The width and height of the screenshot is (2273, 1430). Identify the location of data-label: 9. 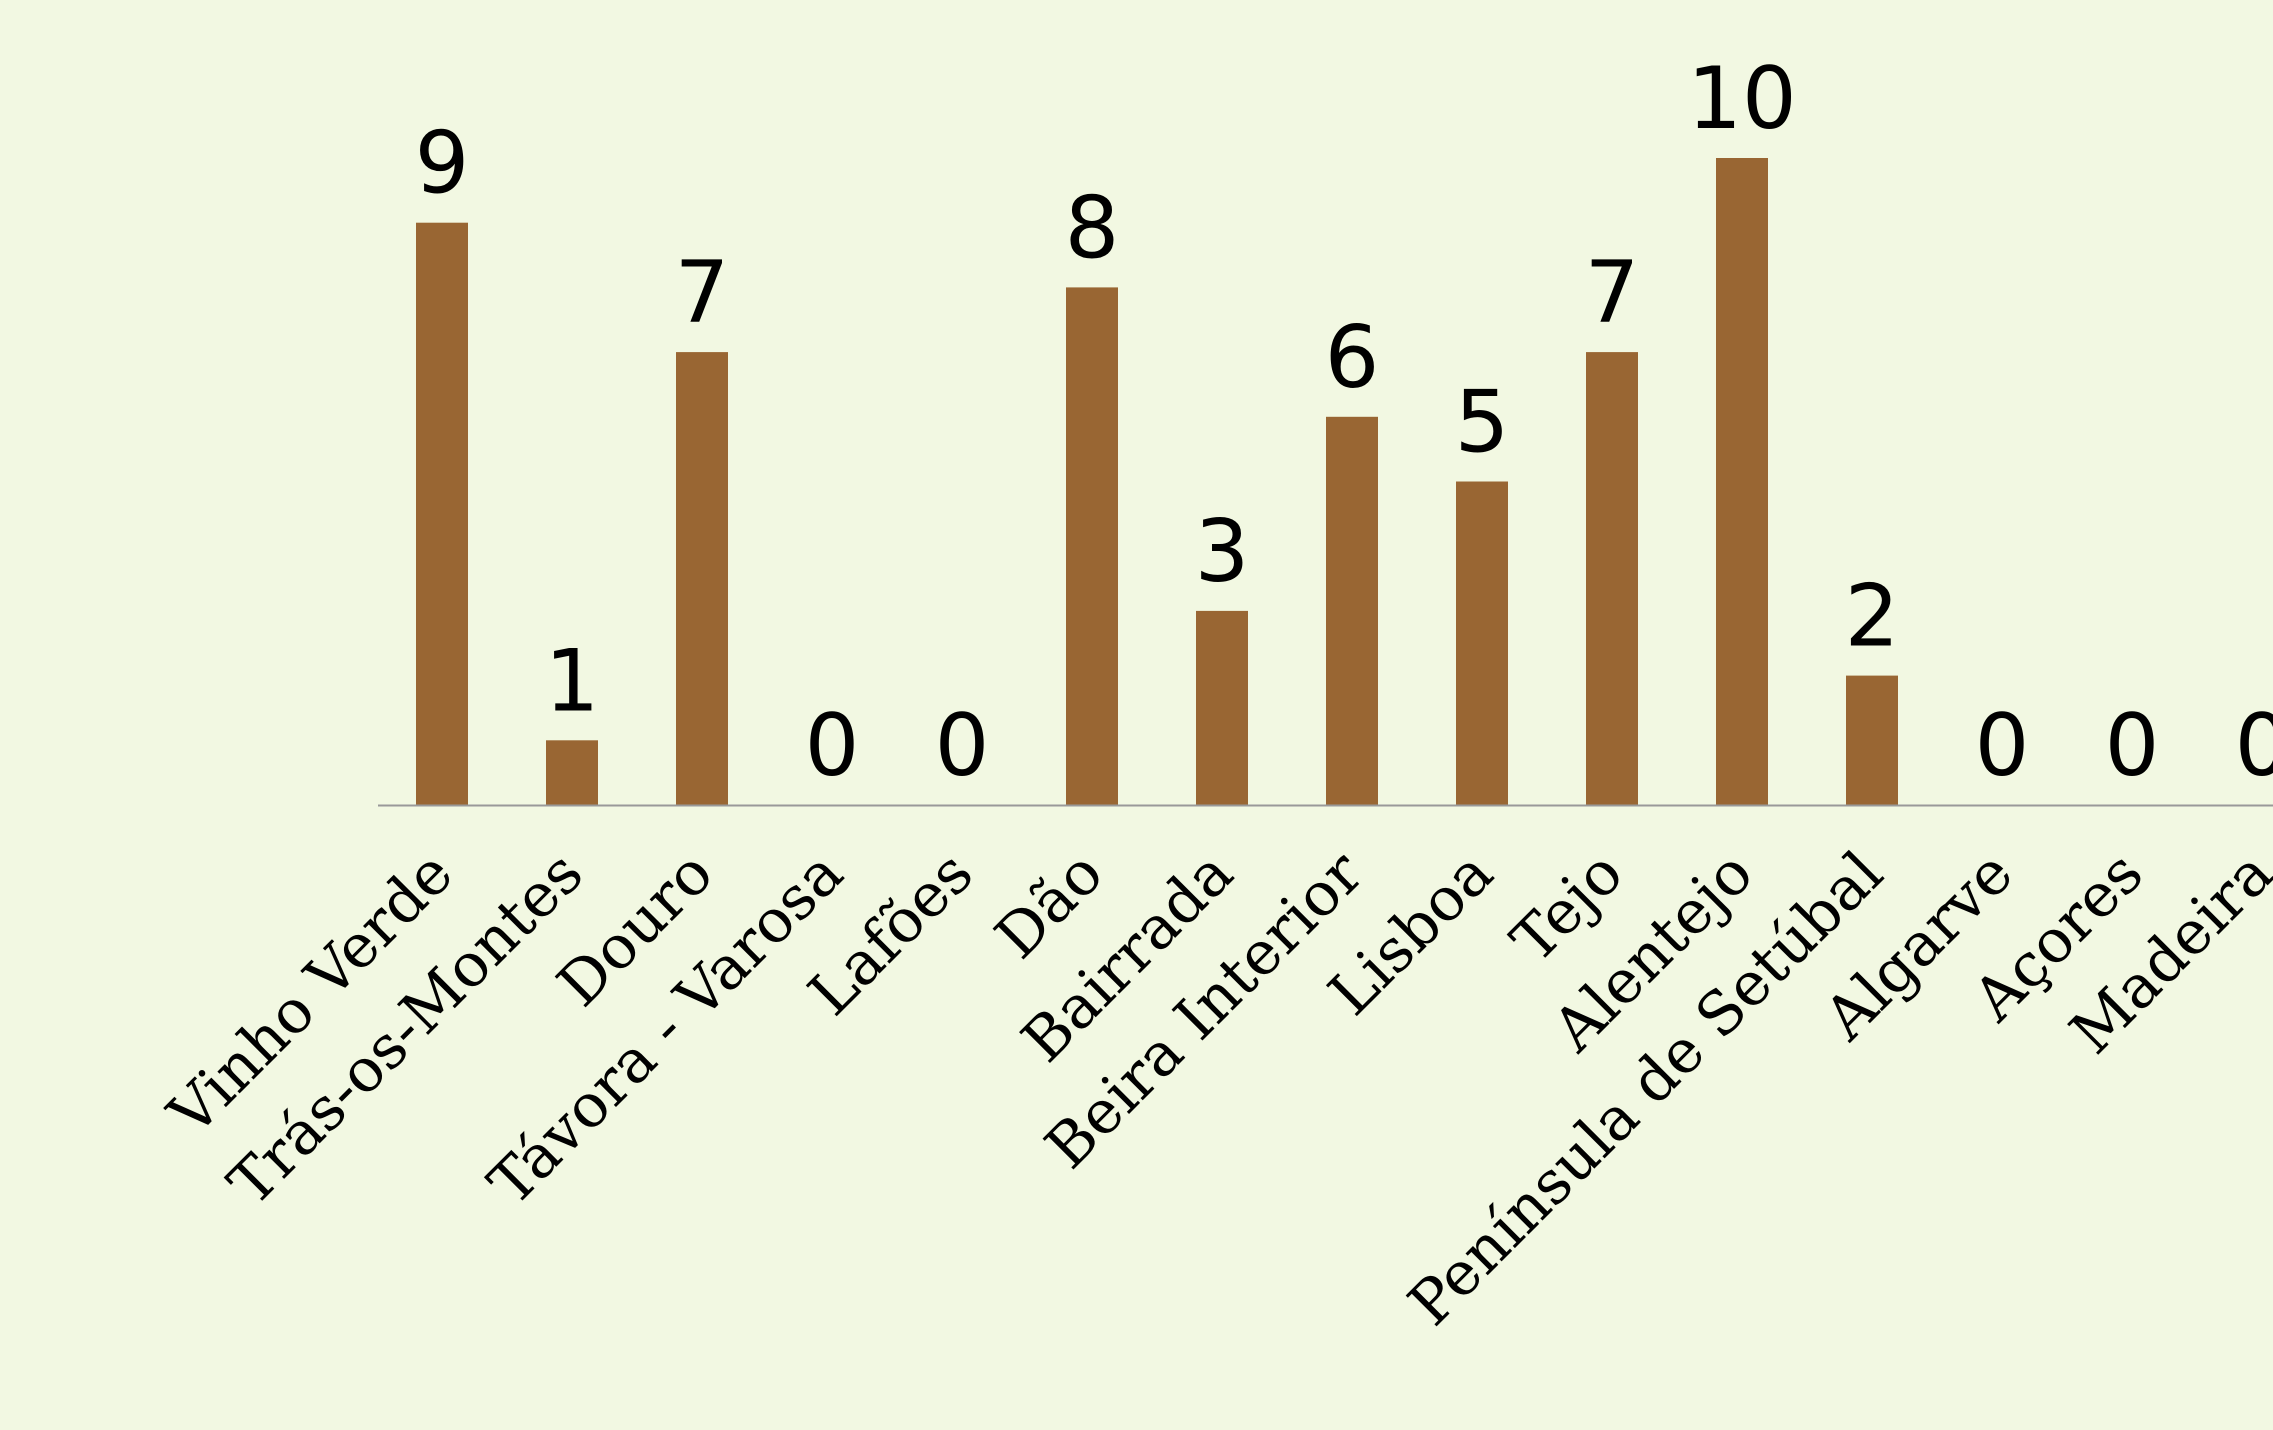
(442, 164).